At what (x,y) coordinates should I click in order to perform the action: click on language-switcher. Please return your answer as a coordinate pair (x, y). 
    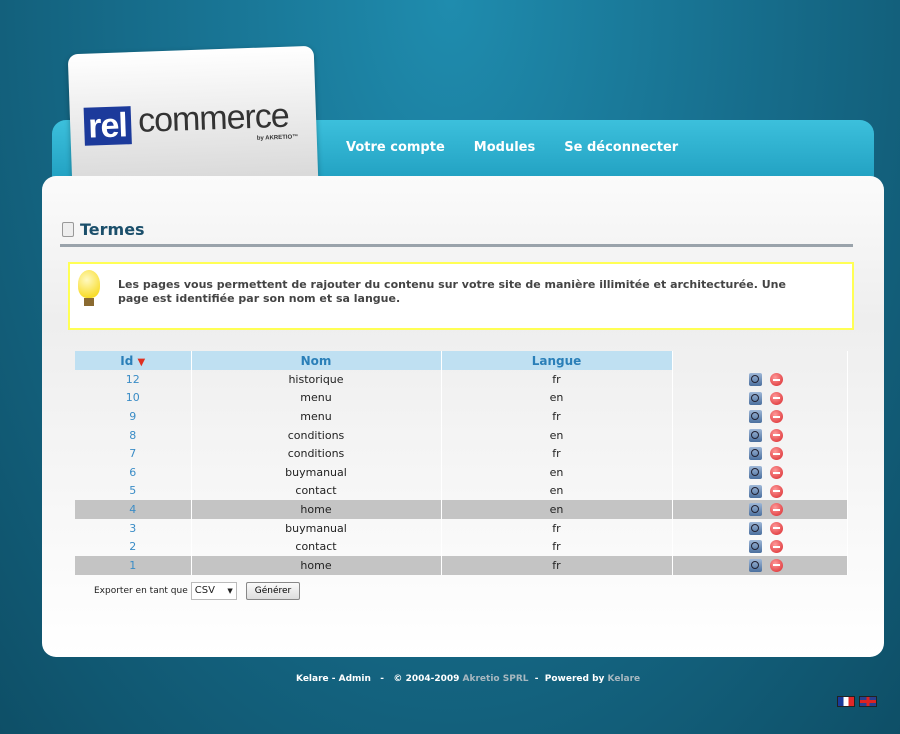
    Looking at the image, I should click on (857, 701).